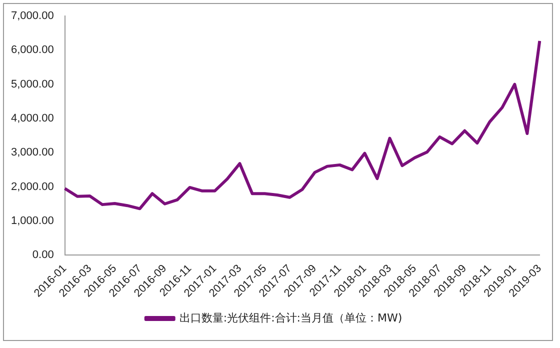  Describe the element at coordinates (290, 317) in the screenshot. I see `legend-label: 出口数量:光伏组件:合计:当月值（单位：MW)` at that location.